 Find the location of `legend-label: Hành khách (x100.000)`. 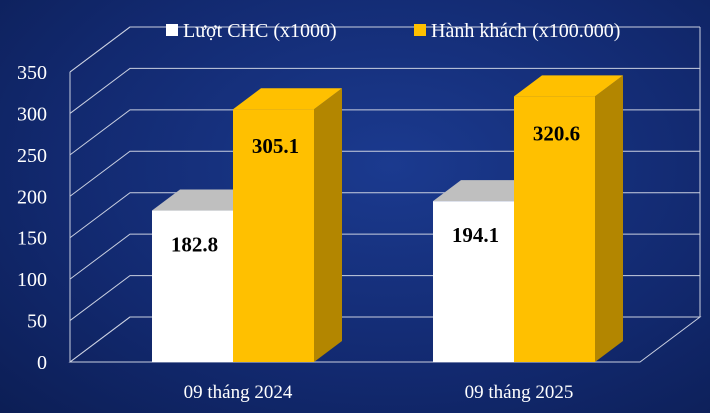

legend-label: Hành khách (x100.000) is located at coordinates (525, 31).